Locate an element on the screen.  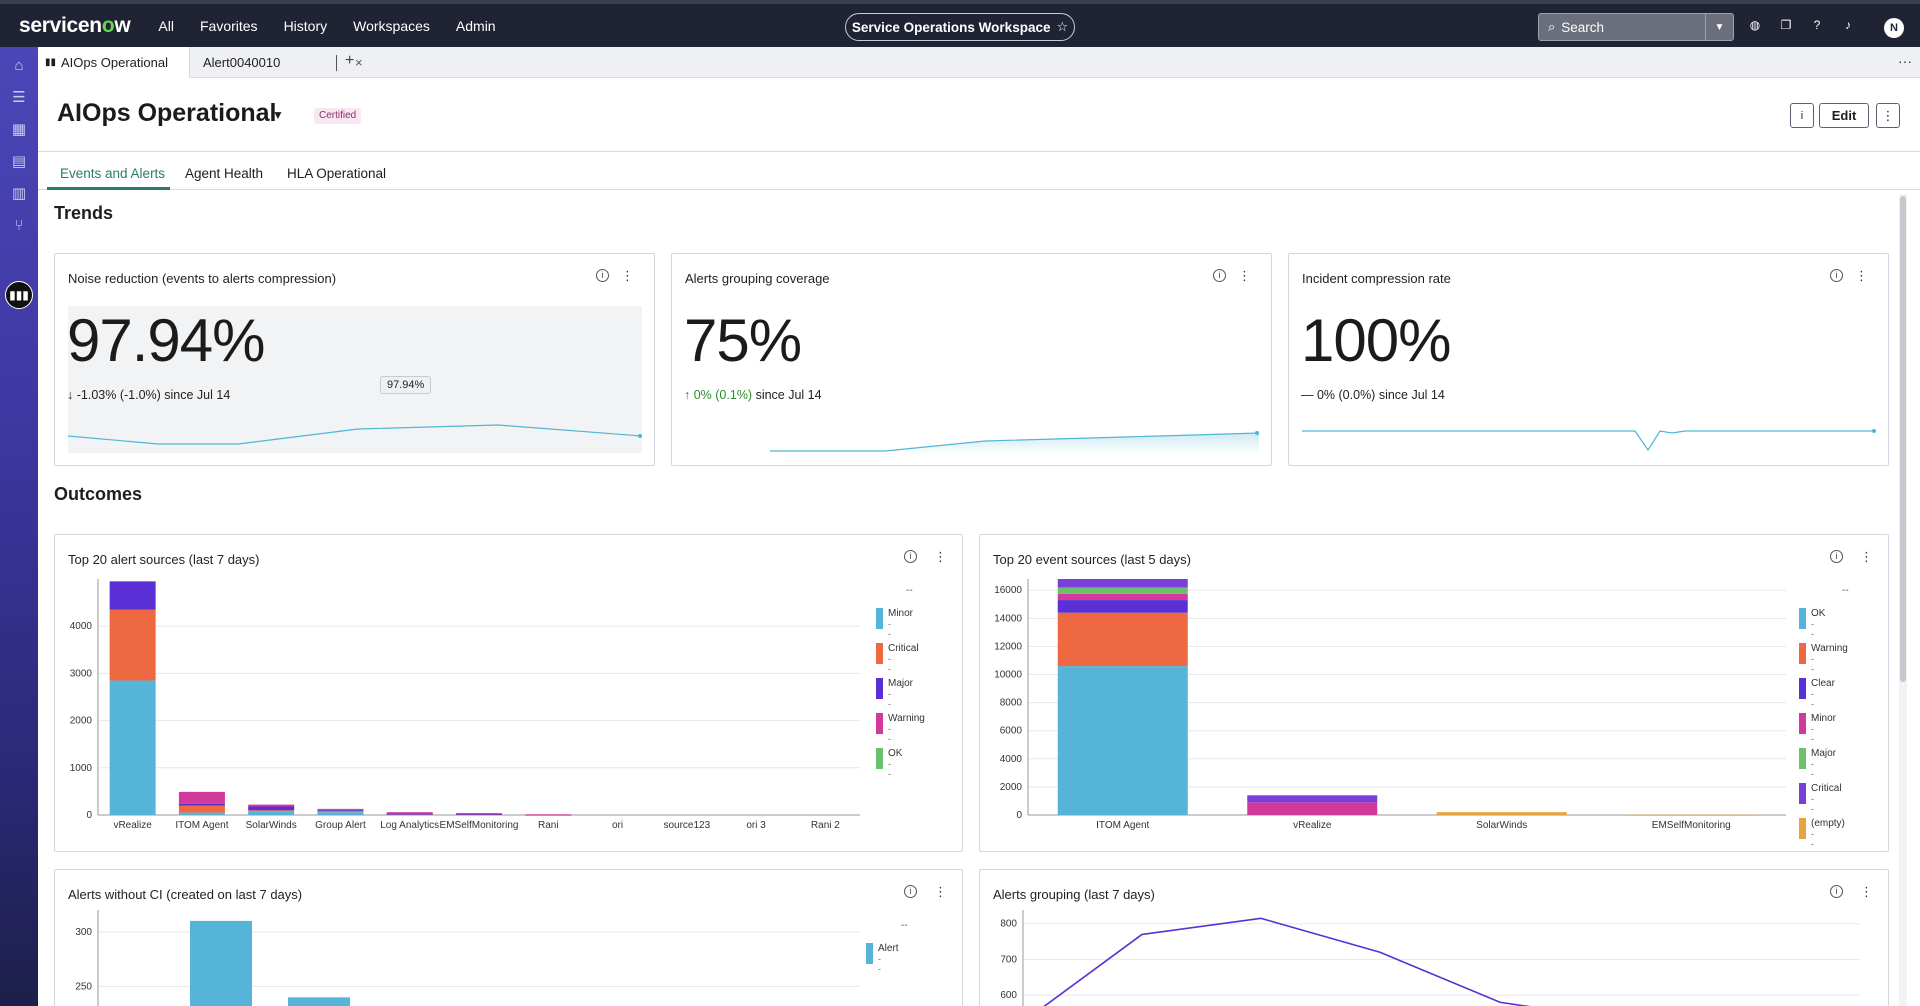
y-tick-label: 2000 is located at coordinates (1011, 787).